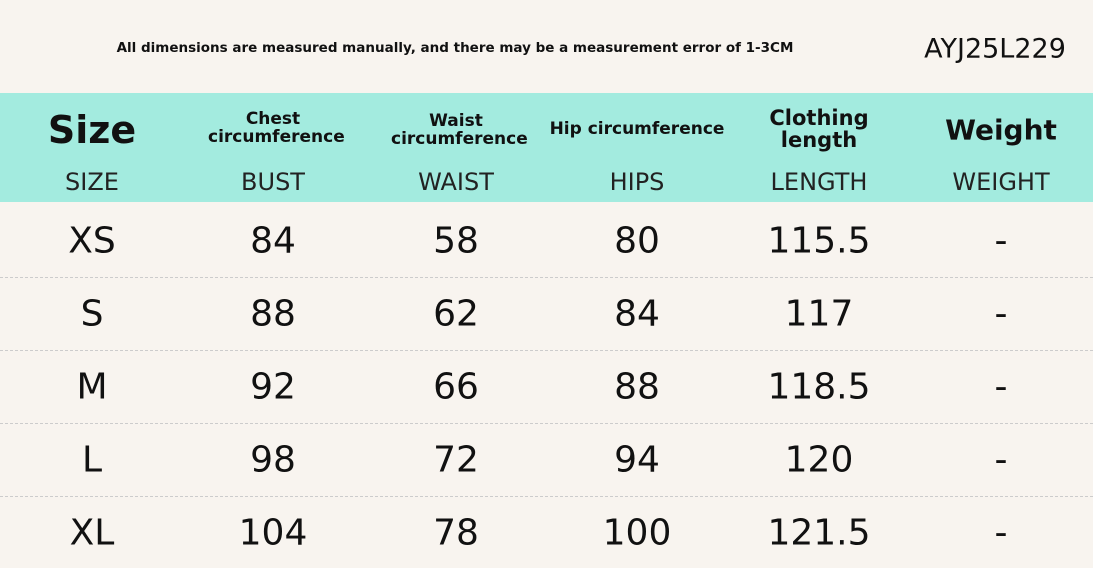 Image resolution: width=1093 pixels, height=568 pixels. Describe the element at coordinates (92, 387) in the screenshot. I see `cell: M` at that location.